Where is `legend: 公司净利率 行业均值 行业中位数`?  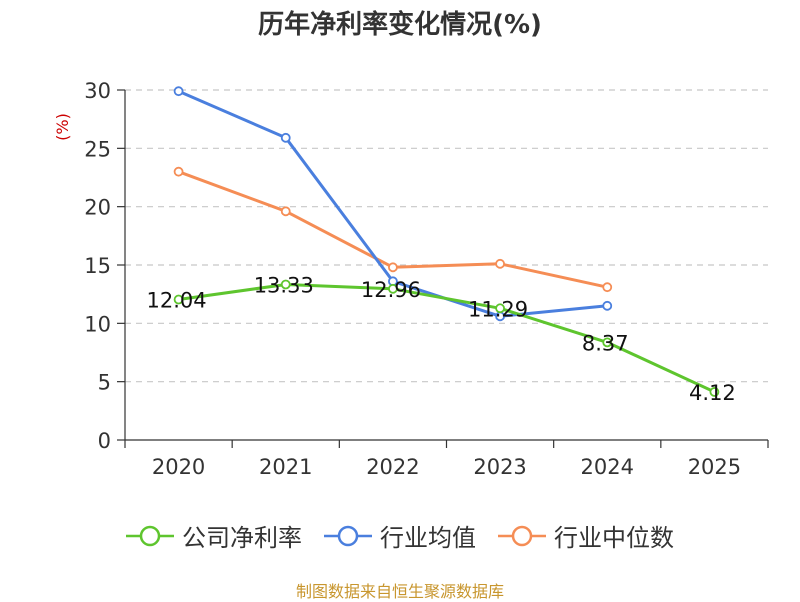
legend: 公司净利率 行业均值 行业中位数 is located at coordinates (400, 535).